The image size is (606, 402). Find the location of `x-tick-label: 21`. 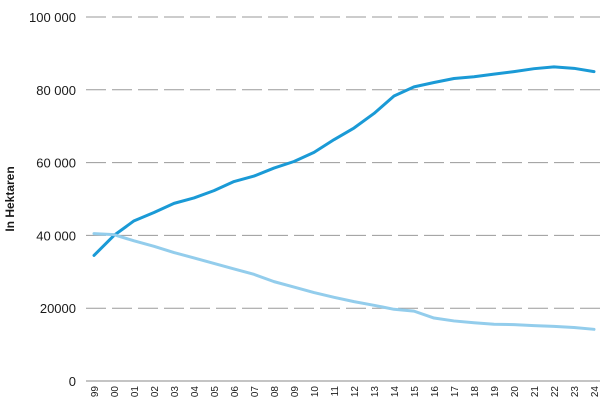

x-tick-label: 21 is located at coordinates (535, 392).